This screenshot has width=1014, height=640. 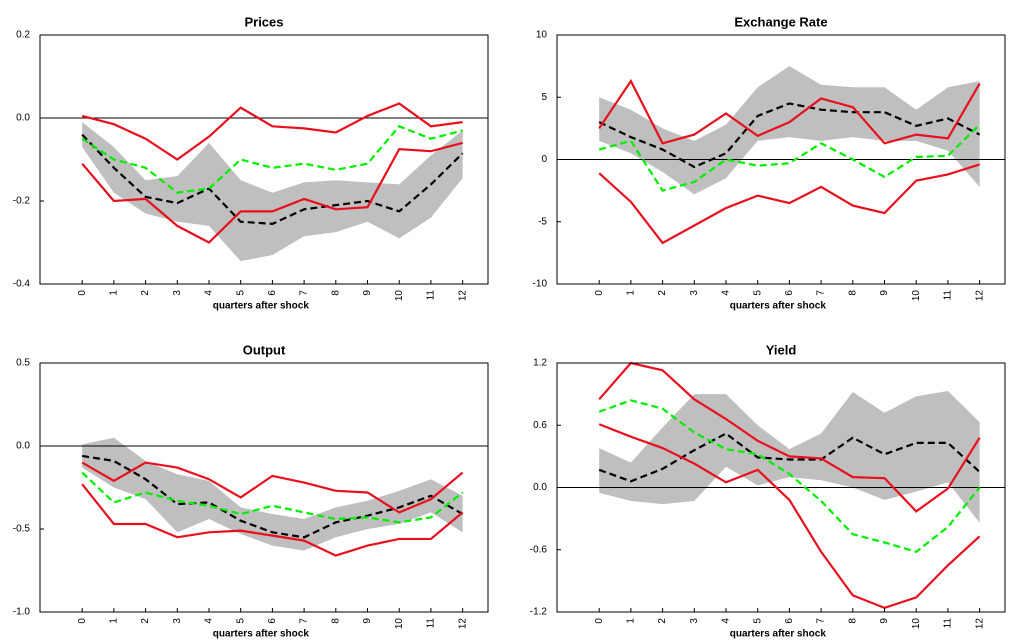 I want to click on chart-title: Output, so click(x=264, y=349).